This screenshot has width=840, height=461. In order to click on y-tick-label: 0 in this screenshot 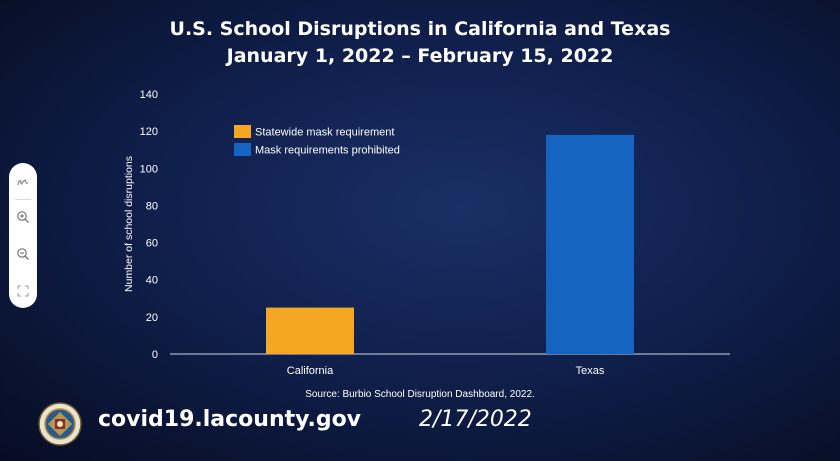, I will do `click(155, 355)`.